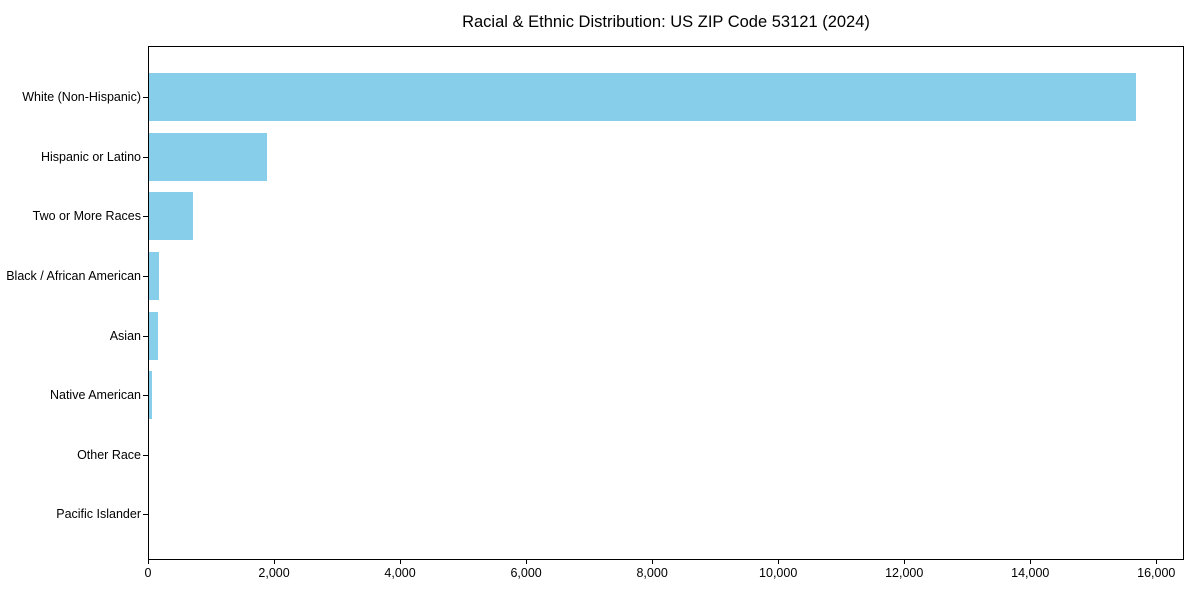 The height and width of the screenshot is (600, 1200). What do you see at coordinates (90, 156) in the screenshot?
I see `y-label-hispanic-or-latino: Hispanic or Latino` at bounding box center [90, 156].